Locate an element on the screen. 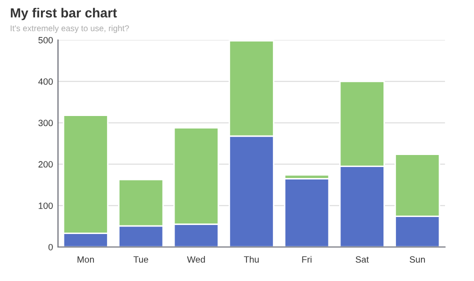 This screenshot has height=281, width=474. y-tick-label: 400 is located at coordinates (45, 81).